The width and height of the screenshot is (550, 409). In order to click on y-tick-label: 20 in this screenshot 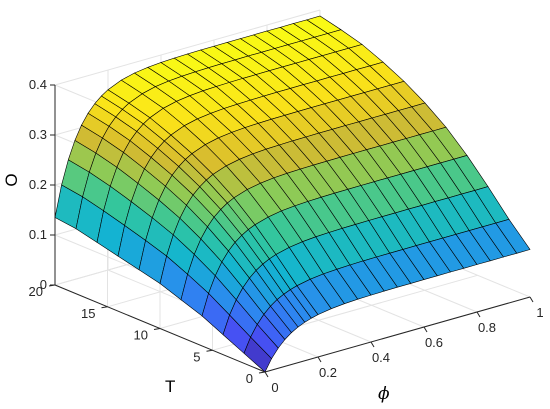, I will do `click(36, 291)`.